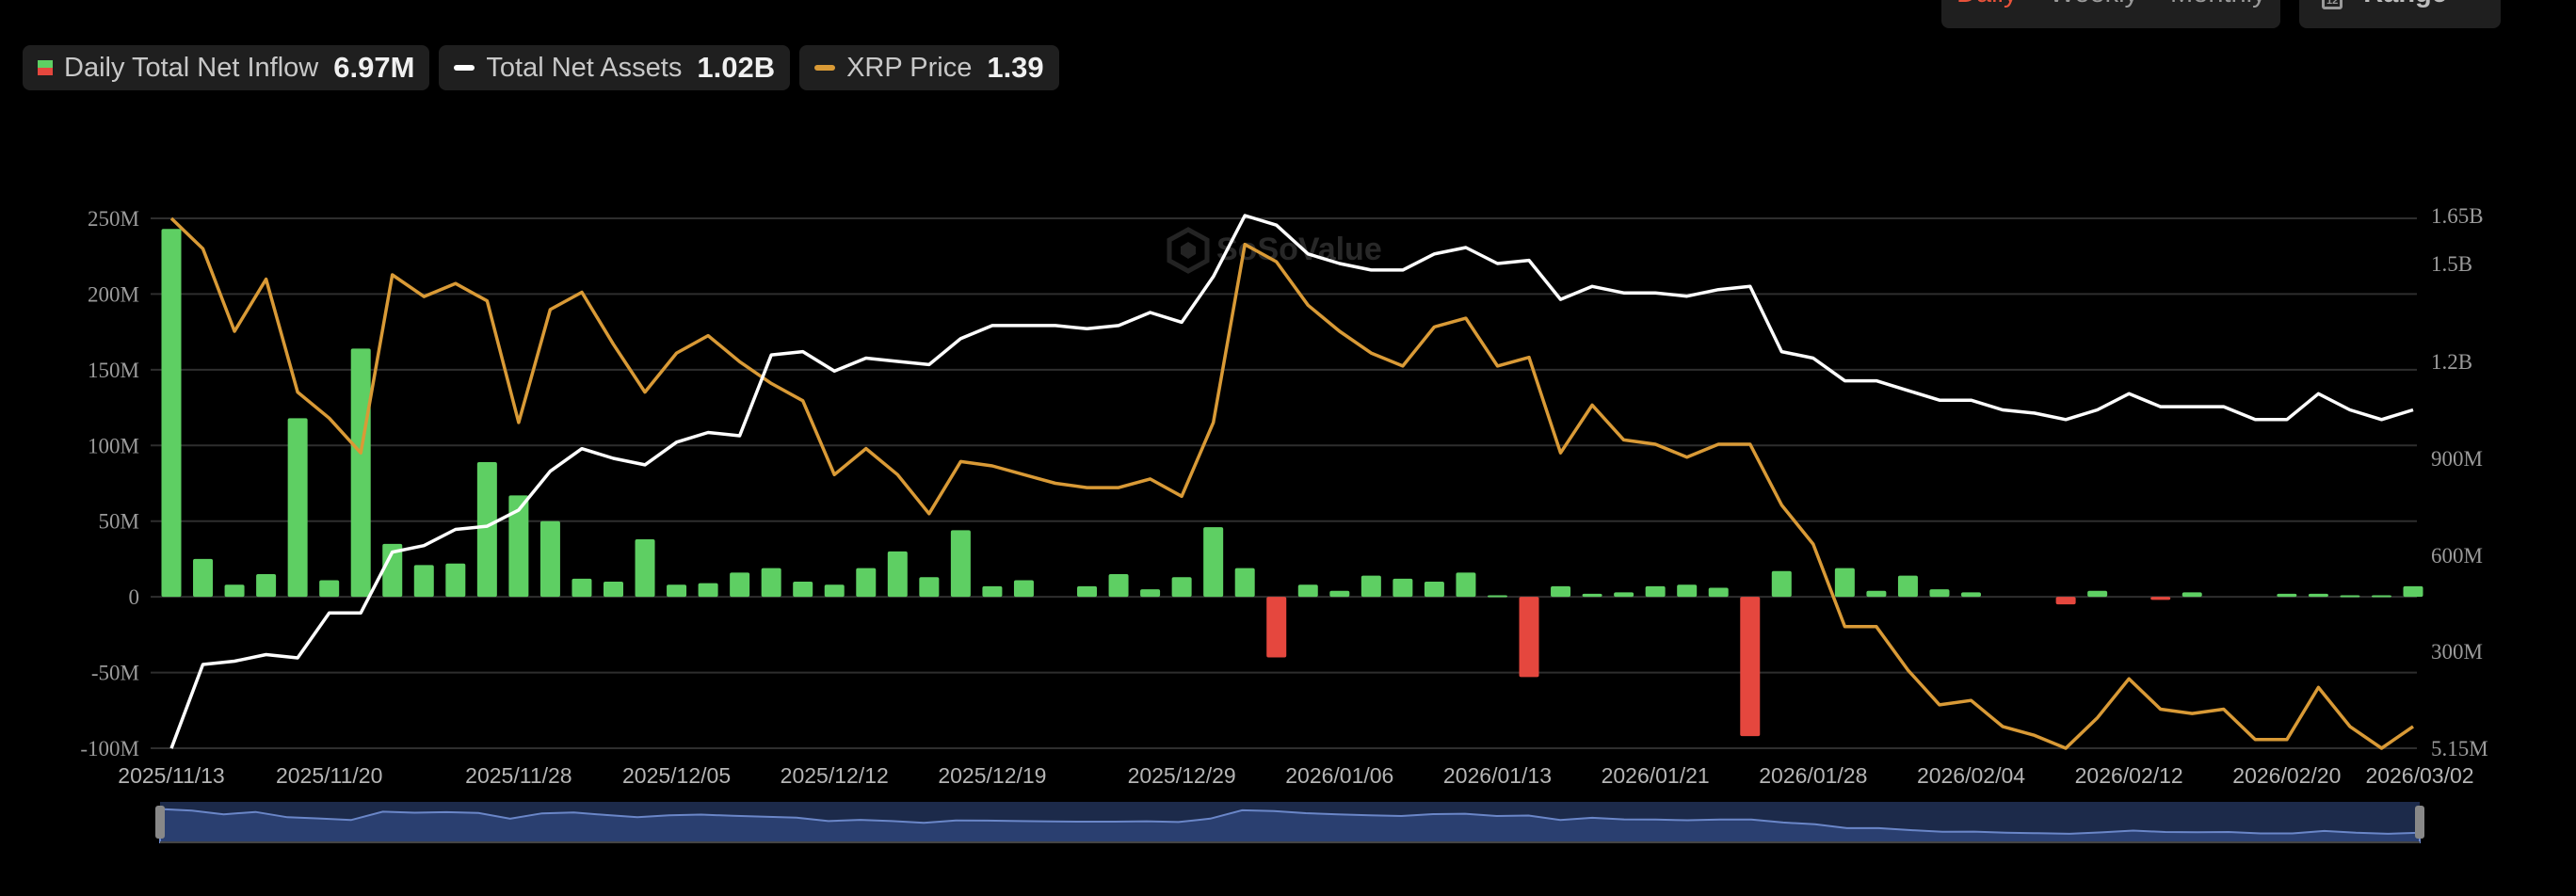 The height and width of the screenshot is (896, 2576). Describe the element at coordinates (374, 67) in the screenshot. I see `legend-inflow-value: 6.97M` at that location.